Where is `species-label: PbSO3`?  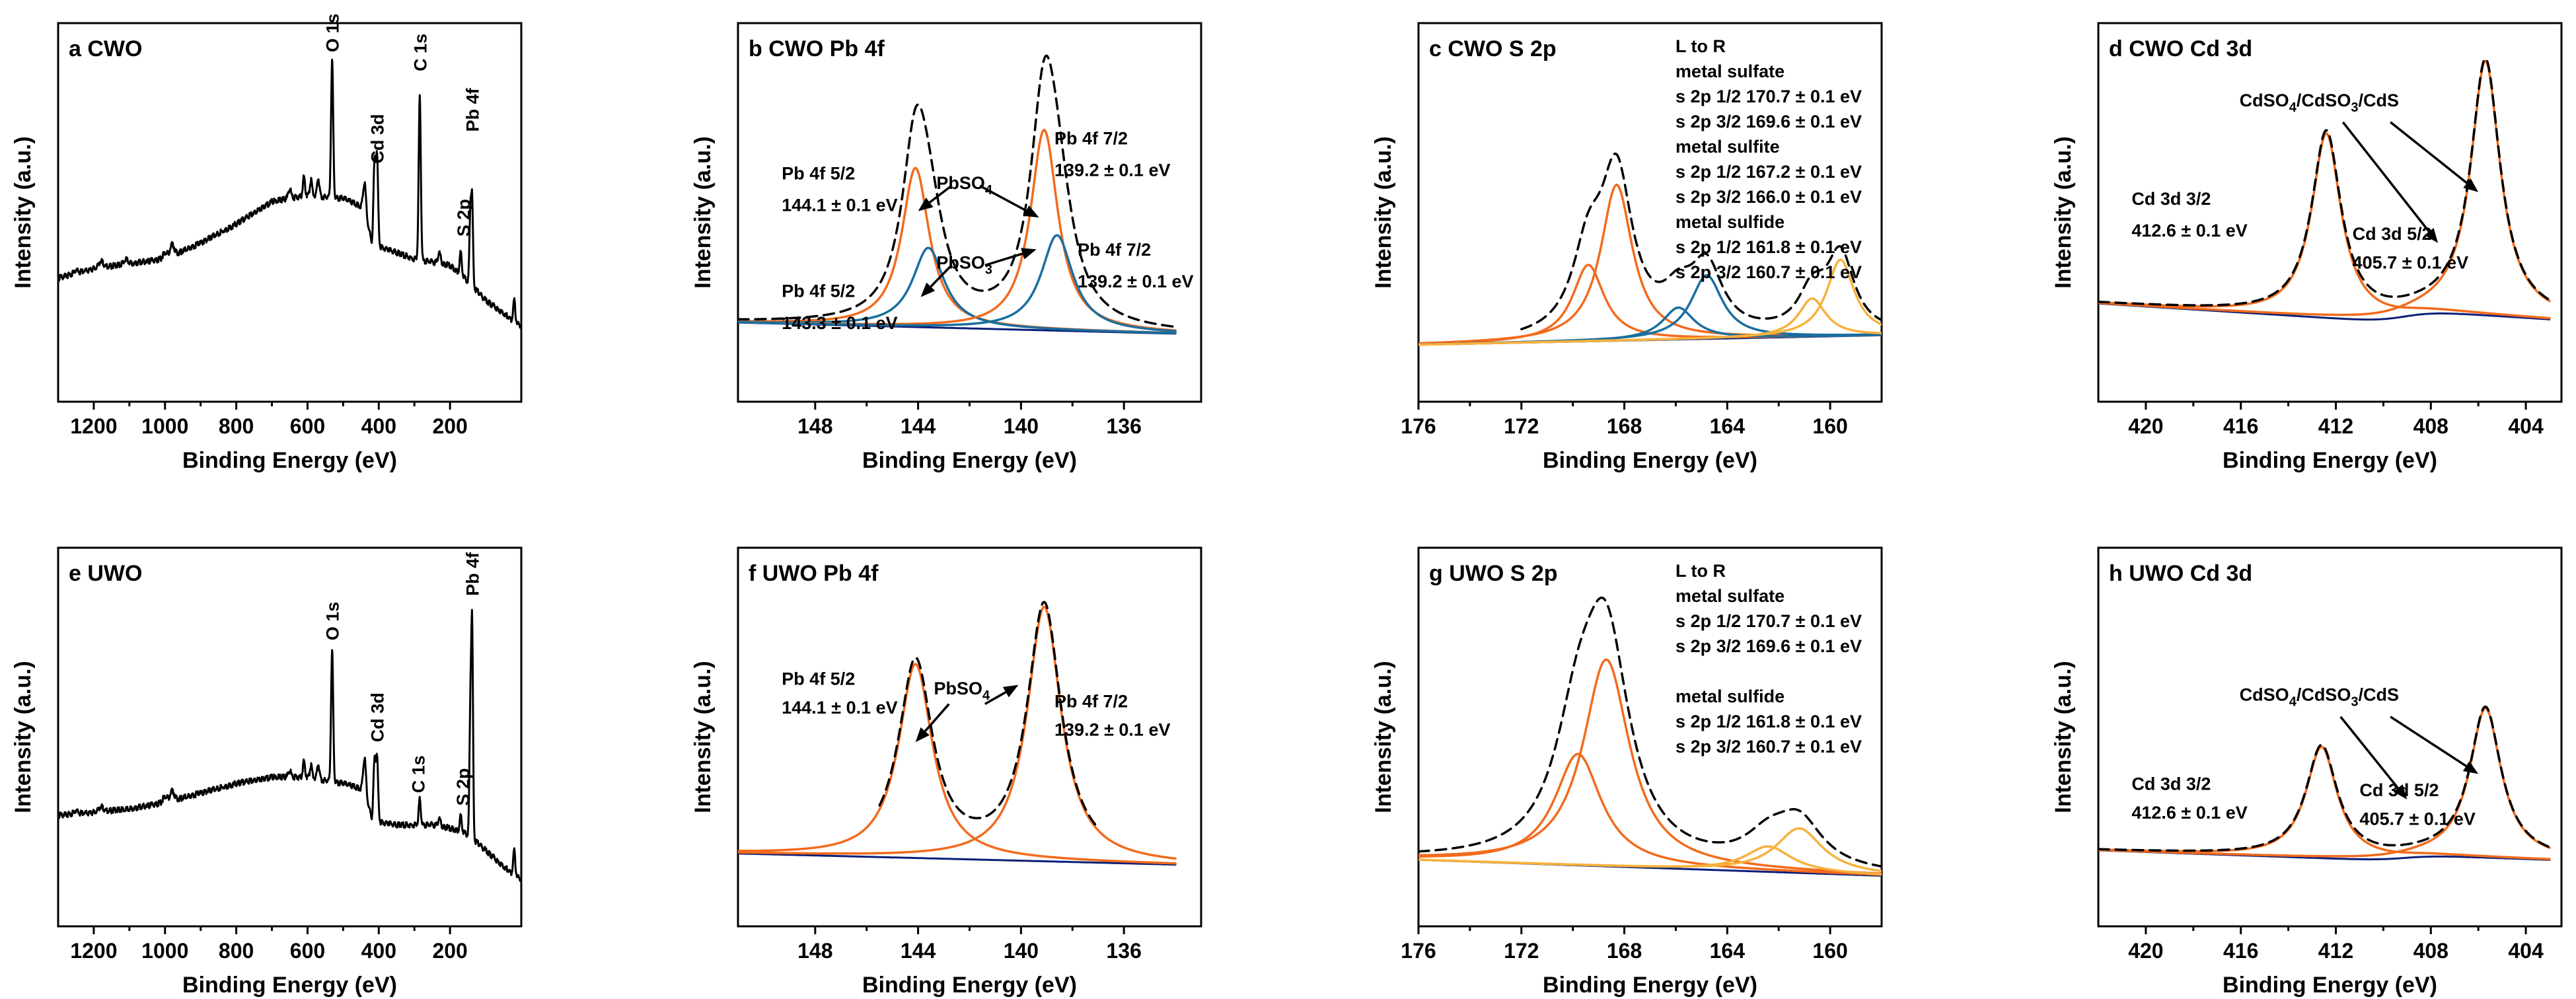
species-label: PbSO3 is located at coordinates (964, 264).